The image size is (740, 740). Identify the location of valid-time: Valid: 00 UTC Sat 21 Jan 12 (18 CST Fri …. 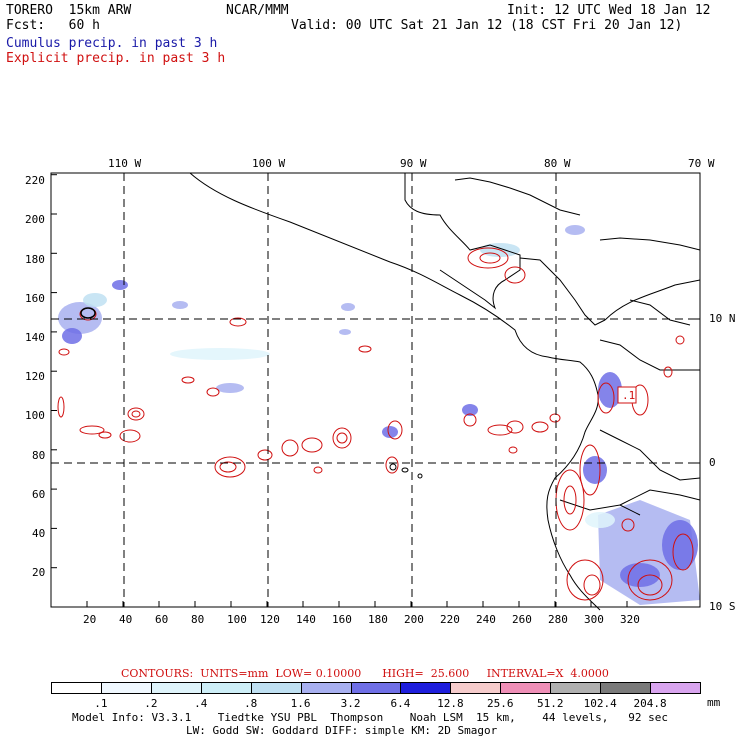
(487, 25).